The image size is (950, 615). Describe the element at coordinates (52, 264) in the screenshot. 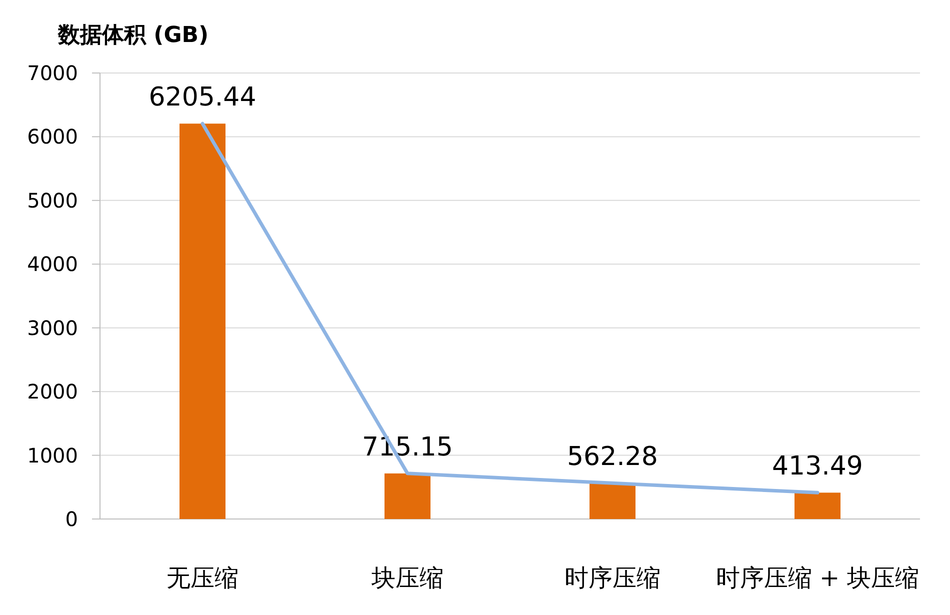

I see `y-tick-label: 4000` at that location.